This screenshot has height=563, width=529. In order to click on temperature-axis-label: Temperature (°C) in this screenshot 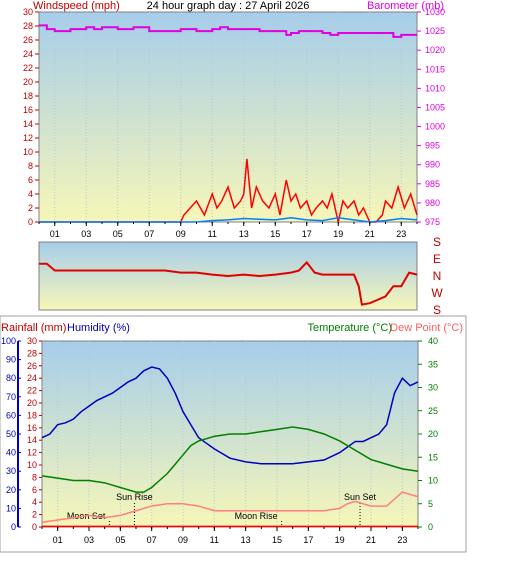, I will do `click(350, 328)`.